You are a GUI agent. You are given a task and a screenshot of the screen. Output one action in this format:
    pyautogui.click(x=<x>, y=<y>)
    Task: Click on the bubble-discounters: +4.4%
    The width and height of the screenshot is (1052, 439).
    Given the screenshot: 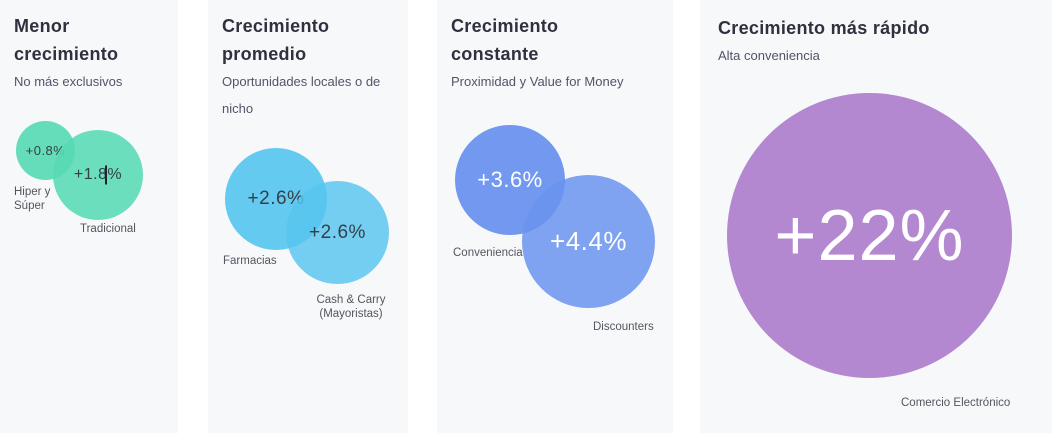 What is the action you would take?
    pyautogui.click(x=588, y=241)
    